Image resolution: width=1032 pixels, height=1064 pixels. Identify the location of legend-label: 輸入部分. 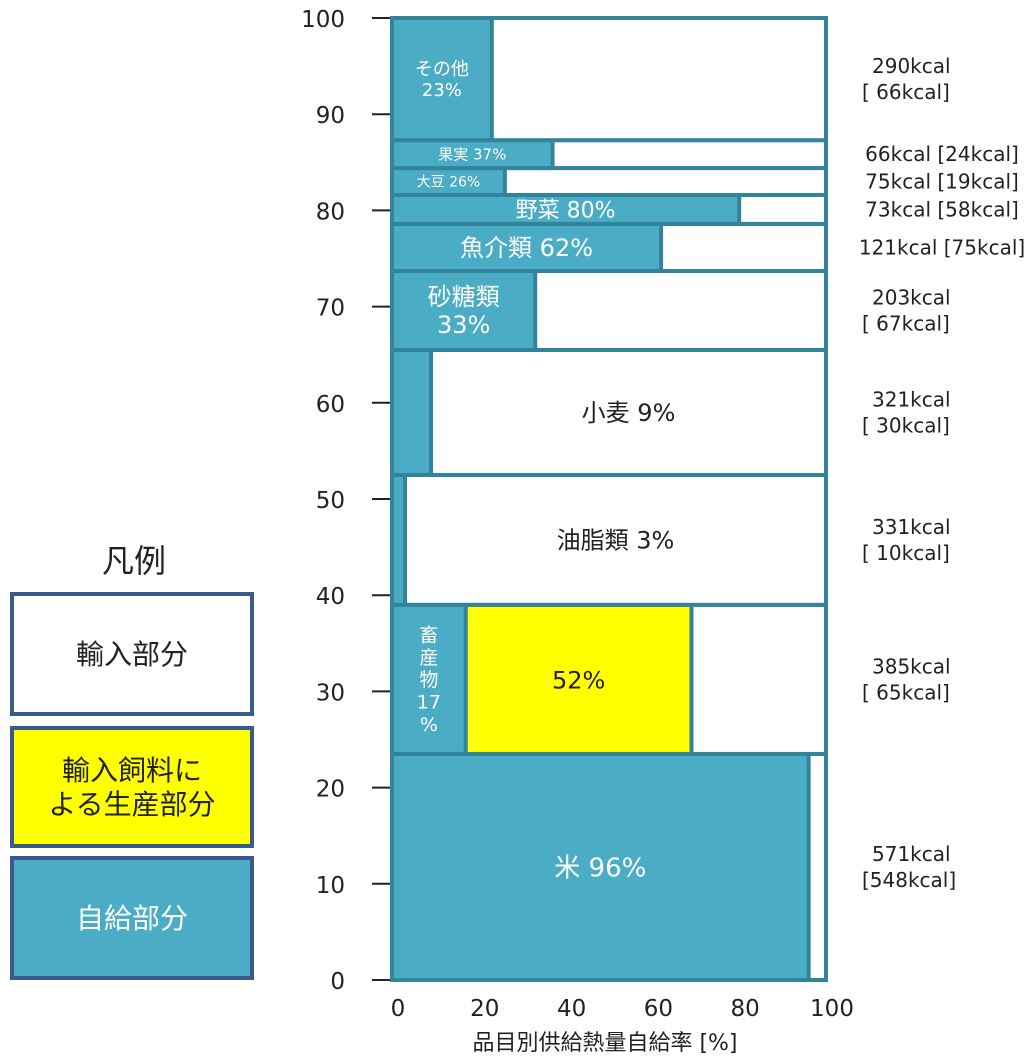
(132, 654).